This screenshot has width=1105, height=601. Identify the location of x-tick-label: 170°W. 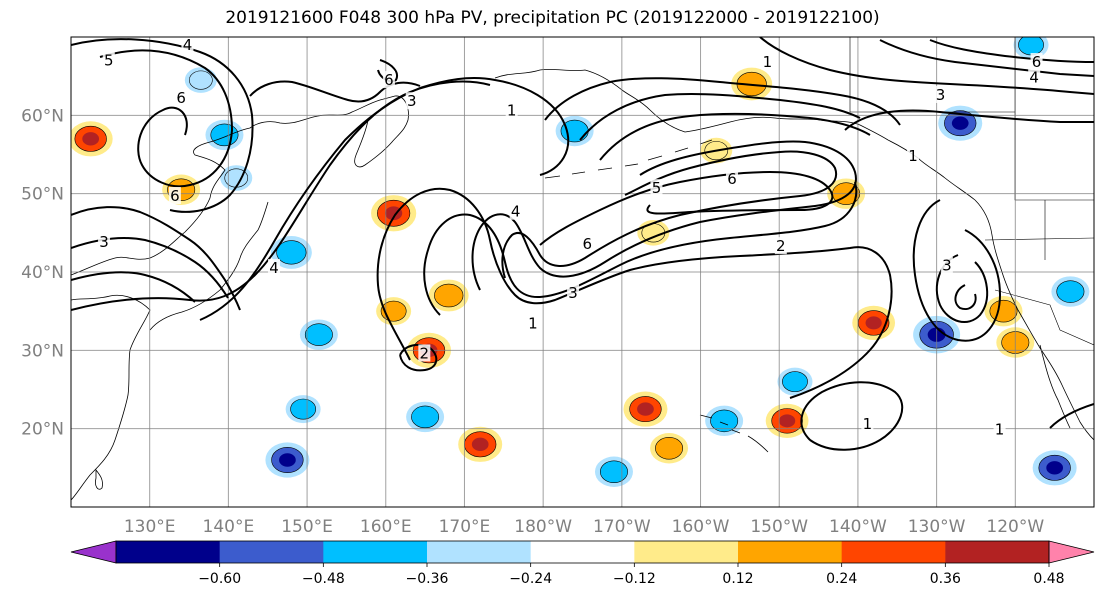
(622, 527).